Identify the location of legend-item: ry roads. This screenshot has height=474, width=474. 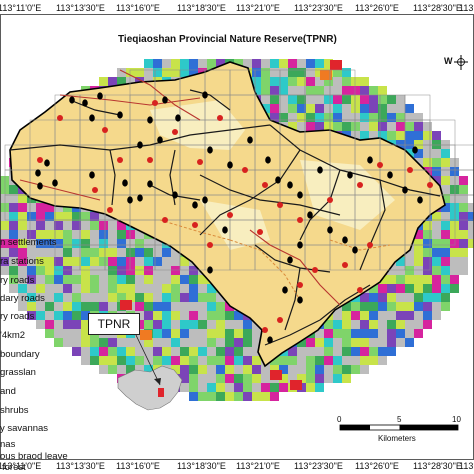
(17, 280).